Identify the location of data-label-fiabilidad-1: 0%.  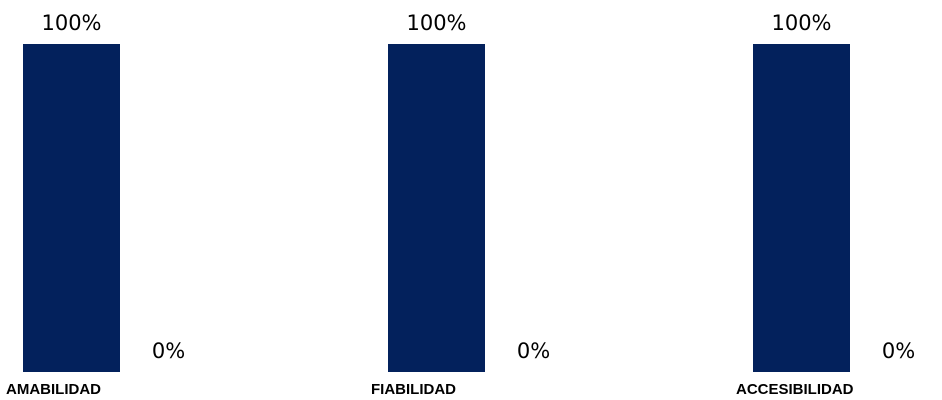
(533, 351).